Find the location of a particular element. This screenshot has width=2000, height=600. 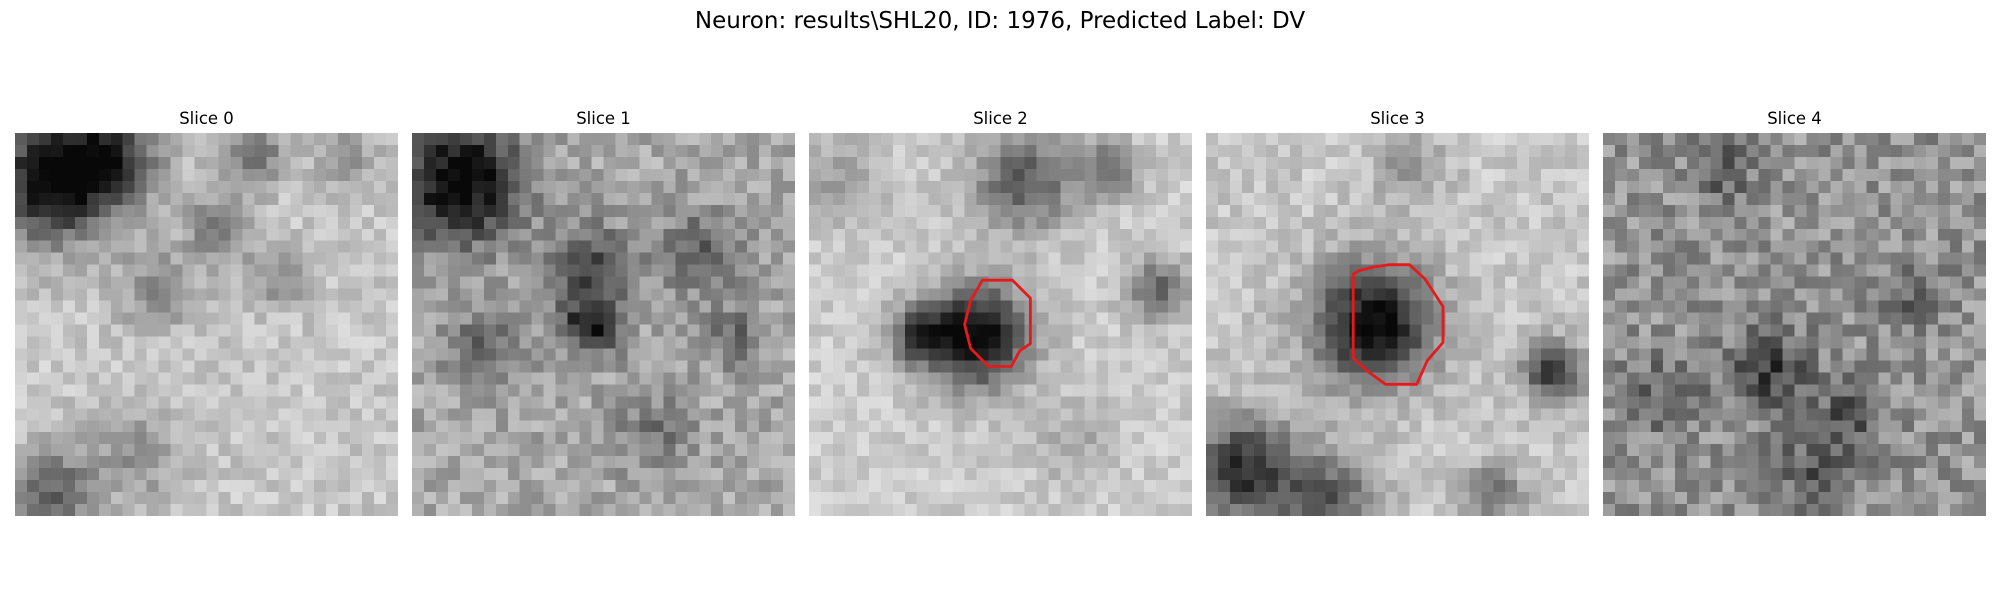

slice-panel-2: Slice 2 is located at coordinates (1000, 312).